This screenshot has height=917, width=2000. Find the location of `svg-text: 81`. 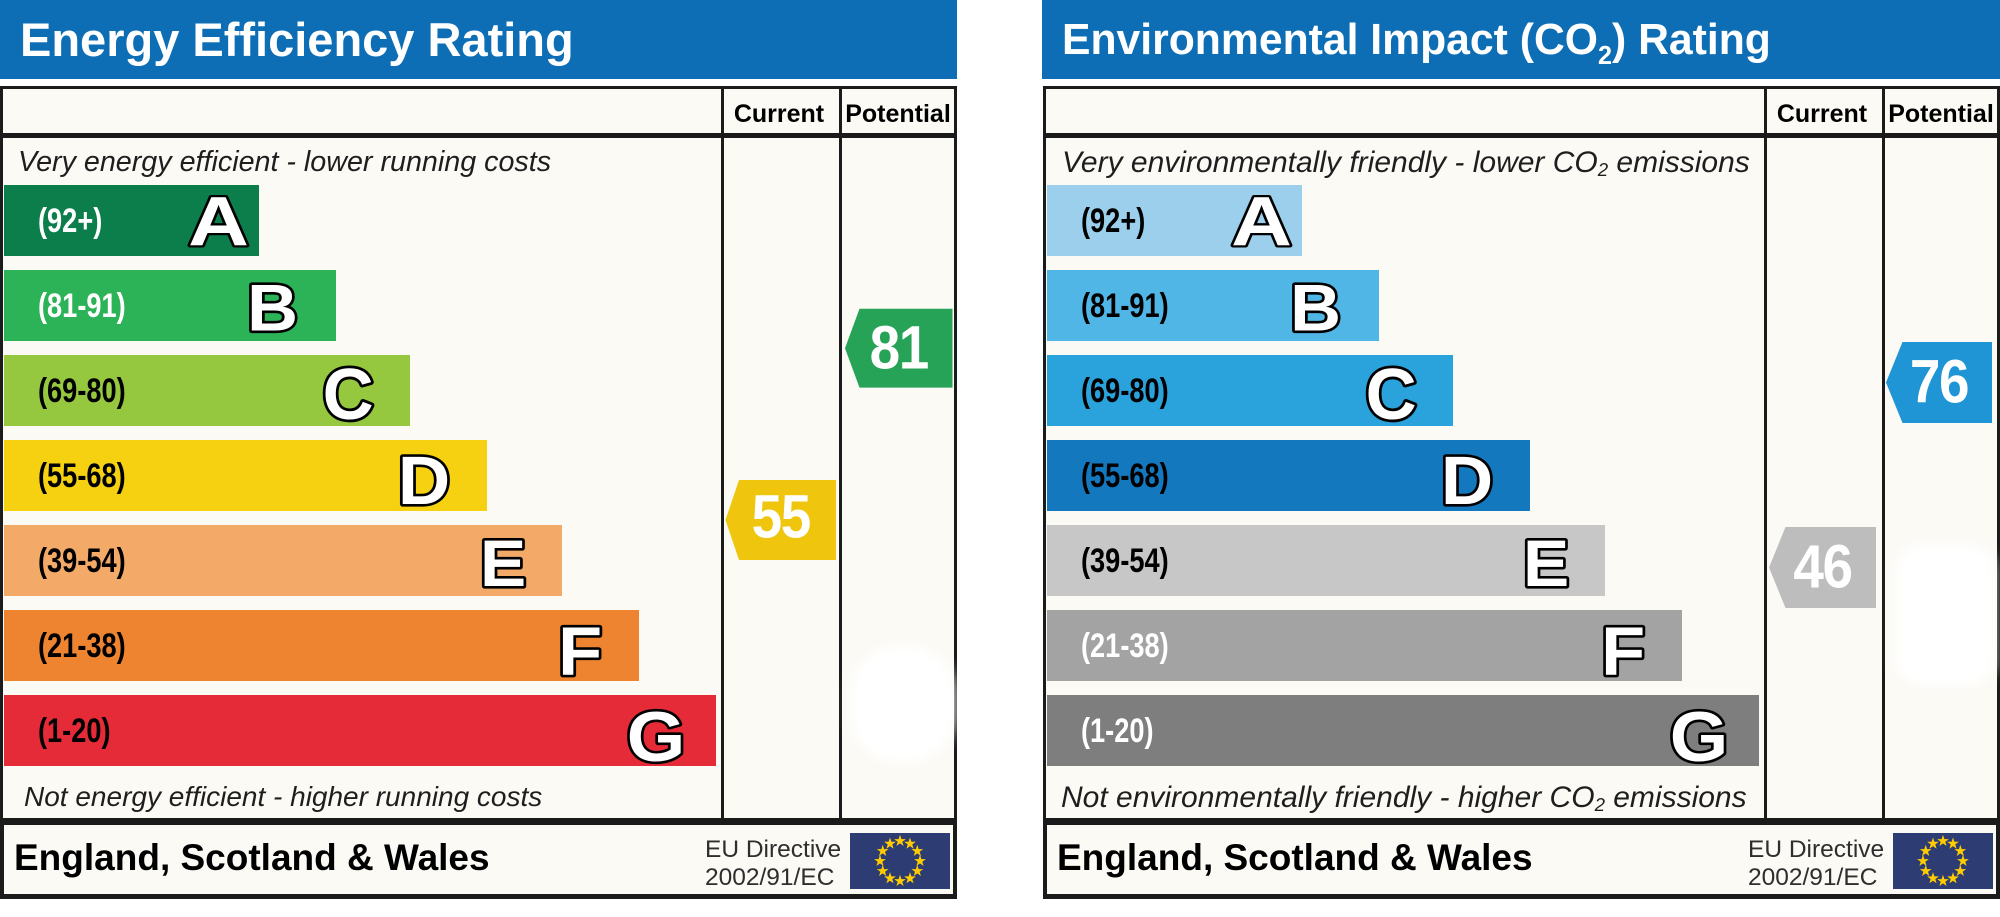

svg-text: 81 is located at coordinates (899, 348).